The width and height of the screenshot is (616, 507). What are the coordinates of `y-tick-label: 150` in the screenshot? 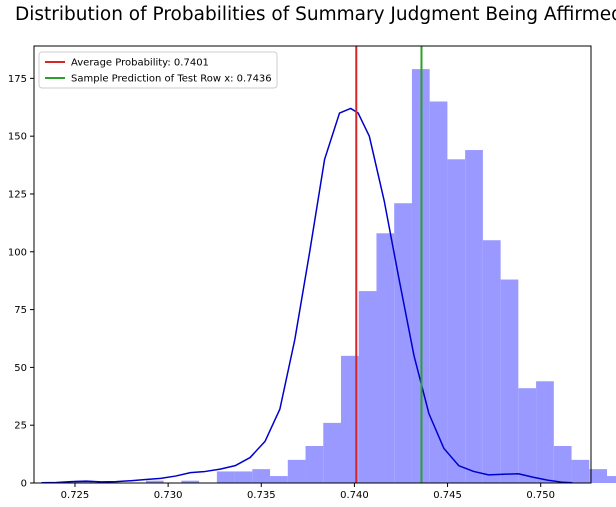 It's located at (17, 137).